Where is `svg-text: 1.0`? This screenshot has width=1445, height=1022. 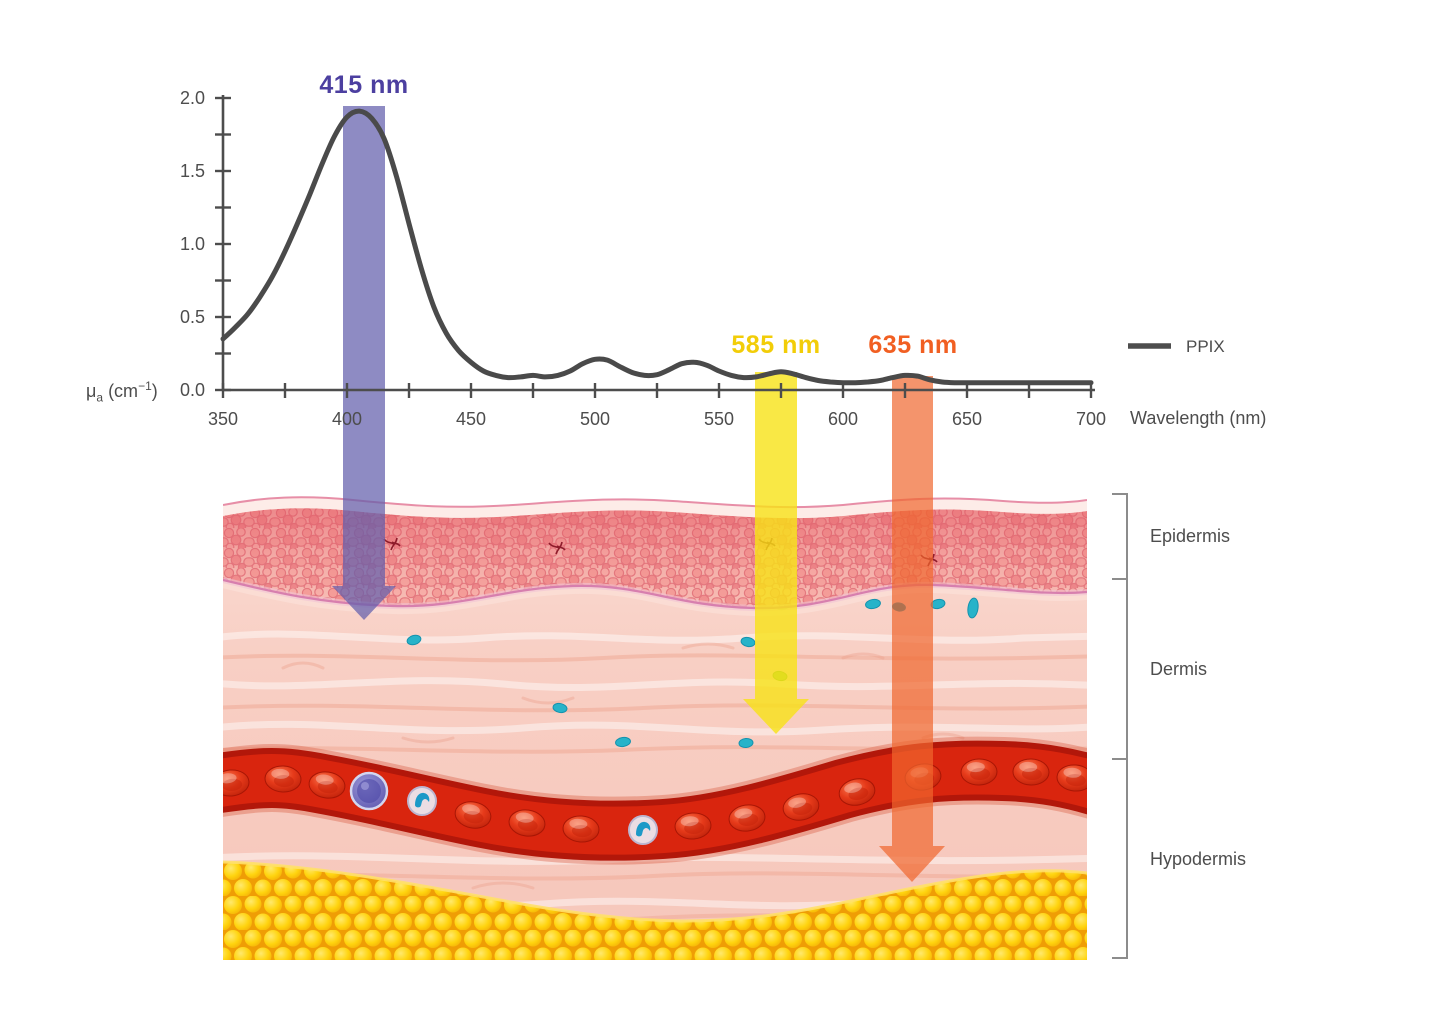 svg-text: 1.0 is located at coordinates (192, 244).